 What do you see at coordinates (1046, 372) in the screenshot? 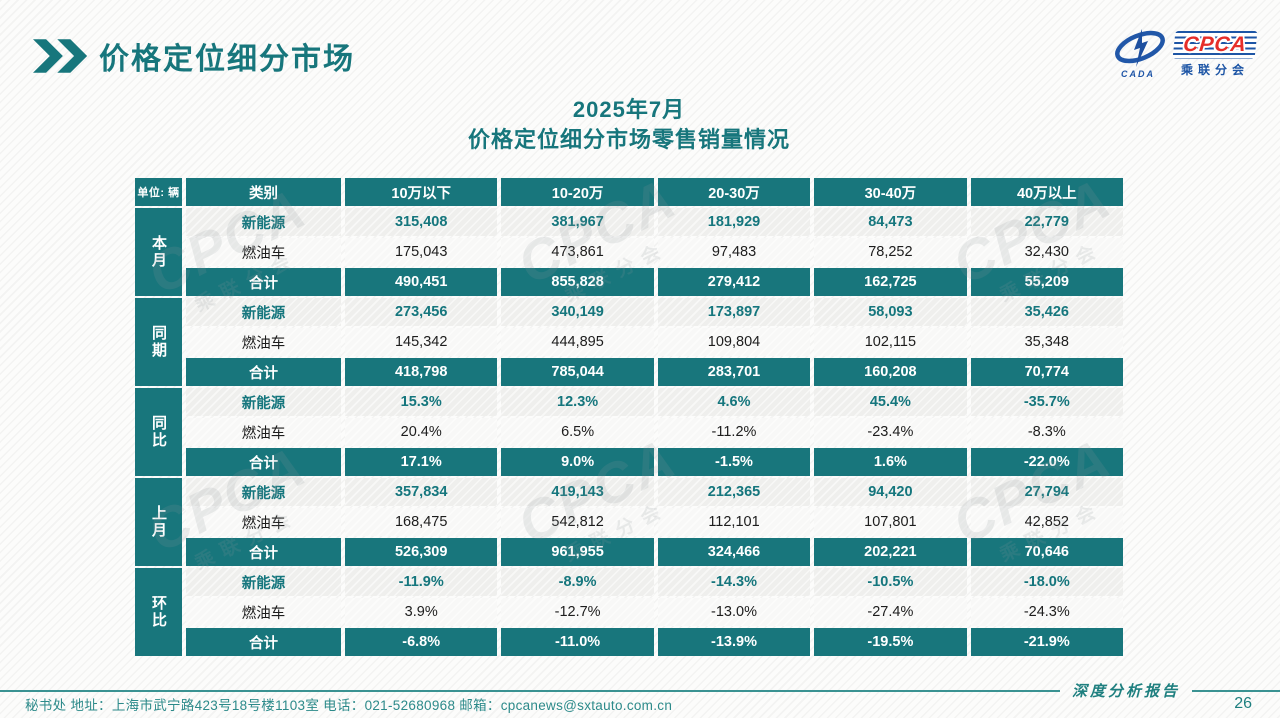
I see `cell-g1-total-c4: 70,774` at bounding box center [1046, 372].